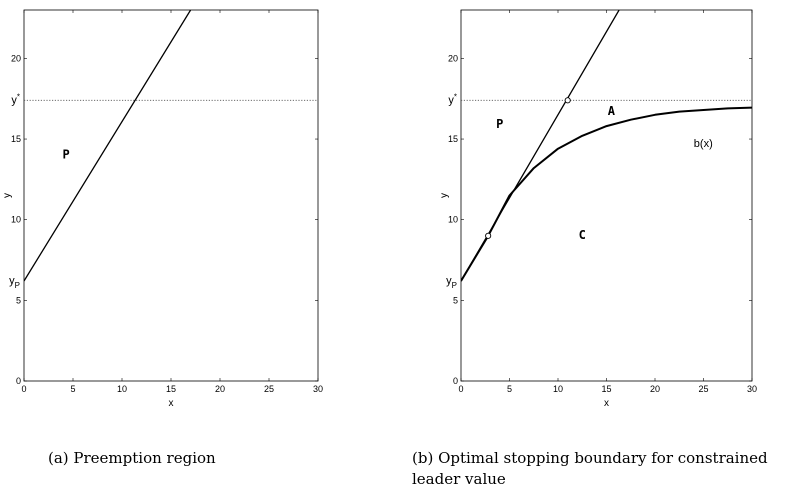  What do you see at coordinates (752, 389) in the screenshot?
I see `x-tick-label-b: 30` at bounding box center [752, 389].